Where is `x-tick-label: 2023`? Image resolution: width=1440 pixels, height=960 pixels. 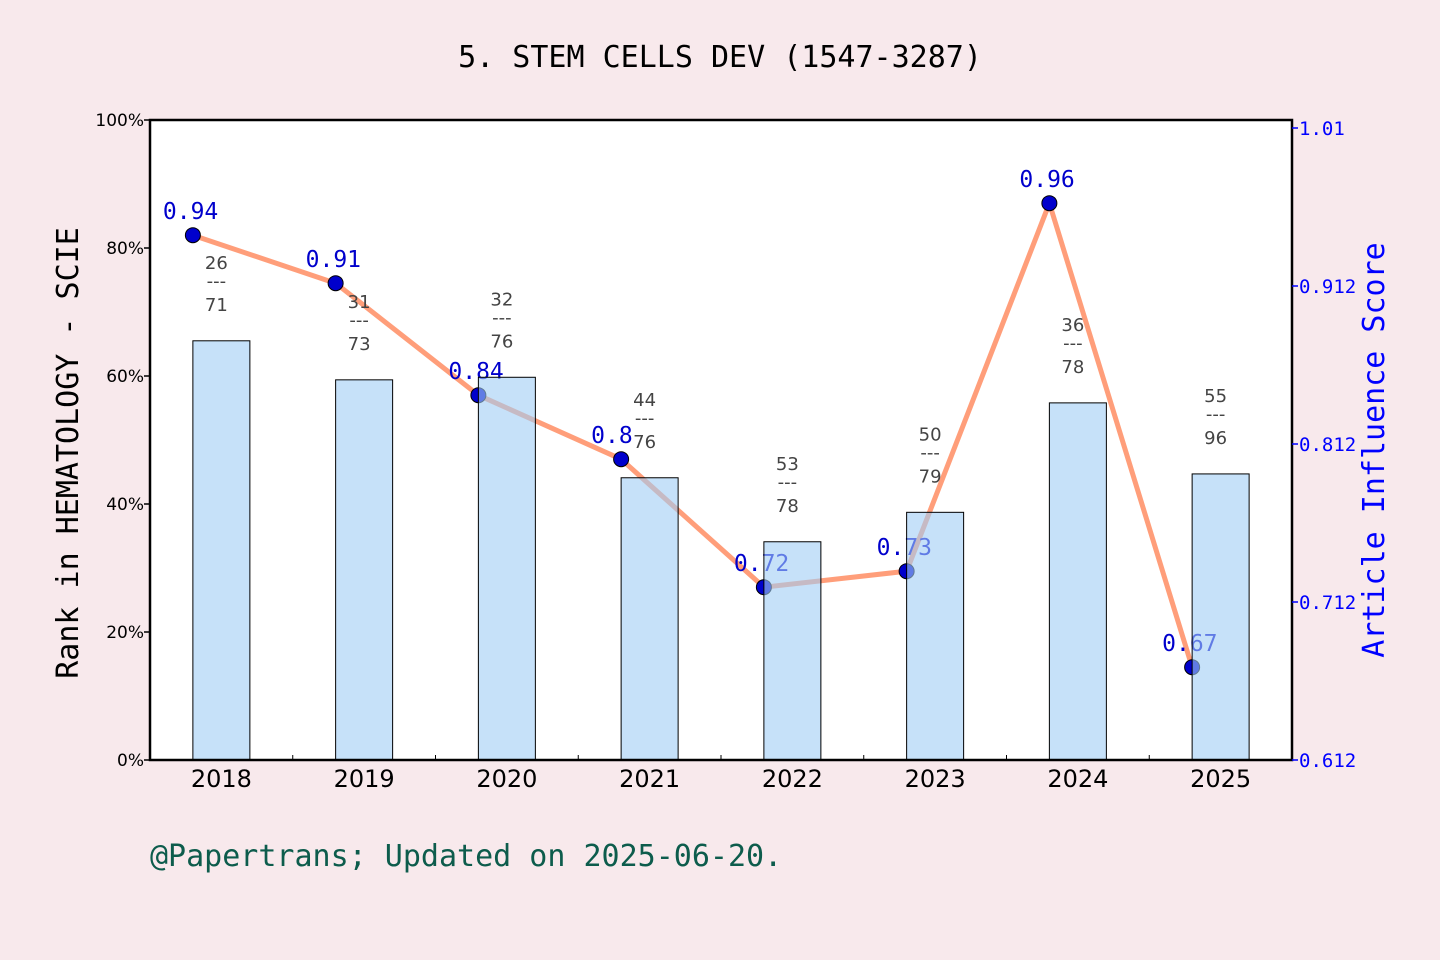 x-tick-label: 2023 is located at coordinates (935, 779).